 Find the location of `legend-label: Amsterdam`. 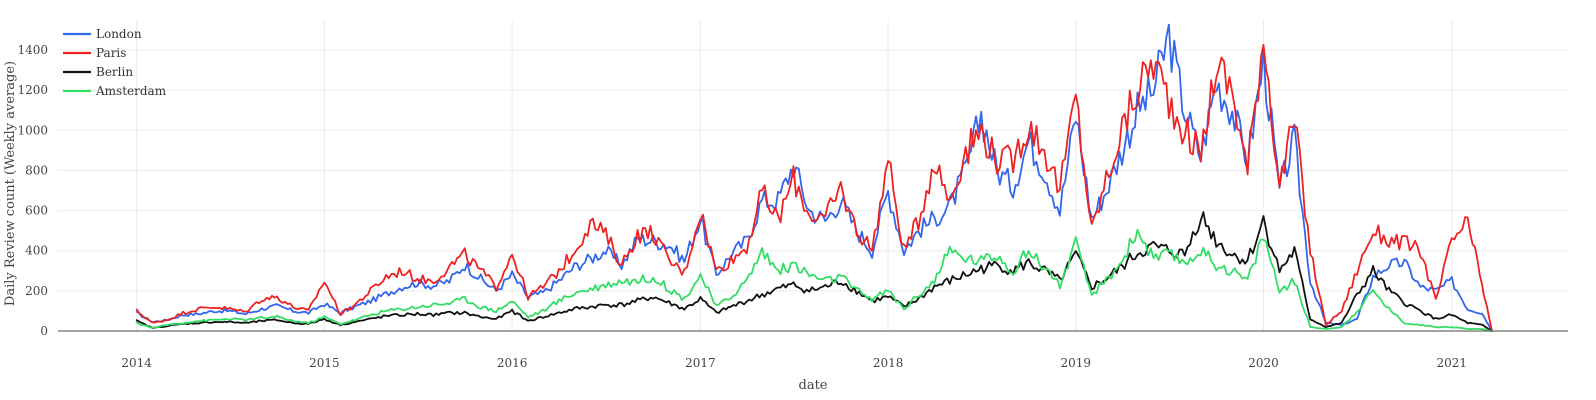

legend-label: Amsterdam is located at coordinates (131, 91).